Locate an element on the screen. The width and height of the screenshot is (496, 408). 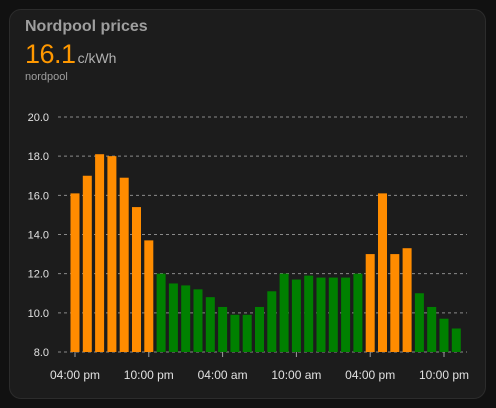
y-tick-label: 12.0 is located at coordinates (38, 275).